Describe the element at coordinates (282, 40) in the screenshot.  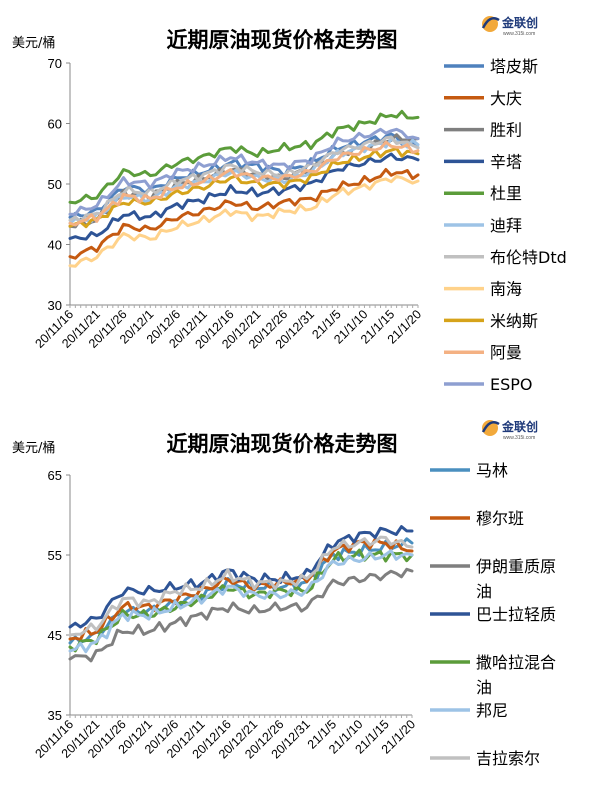
I see `chart-top-title: 近期原油现货价格走势图` at that location.